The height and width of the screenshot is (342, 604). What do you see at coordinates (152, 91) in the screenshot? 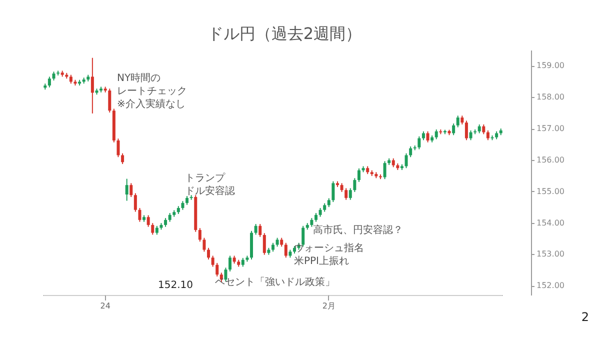
I see `annotation: NY時間のレートチェック※介入実績なし` at bounding box center [152, 91].